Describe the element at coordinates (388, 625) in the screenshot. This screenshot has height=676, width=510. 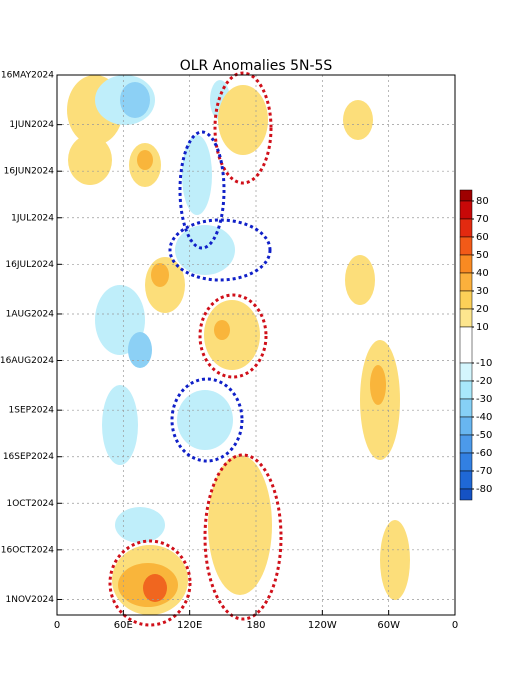
I see `x-tick-label: 60W` at that location.